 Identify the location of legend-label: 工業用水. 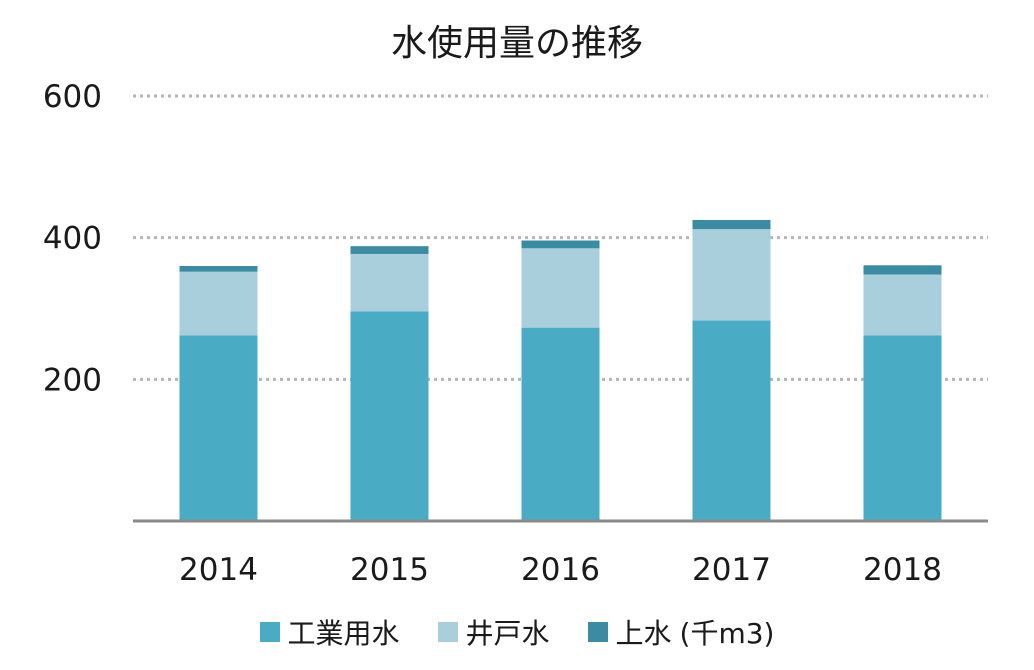
(343, 633).